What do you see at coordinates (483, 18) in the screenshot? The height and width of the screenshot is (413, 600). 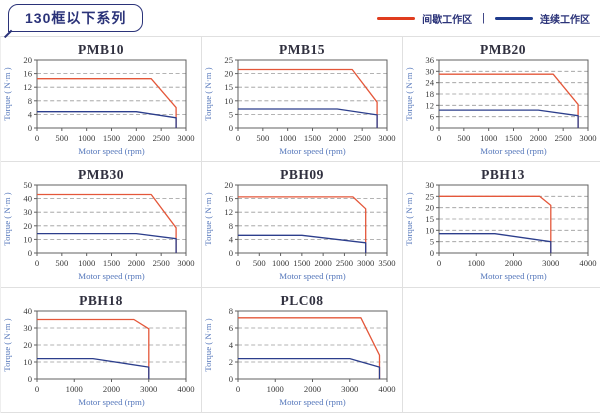 I see `legend: 间歇工作区 | 连续工作区` at bounding box center [483, 18].